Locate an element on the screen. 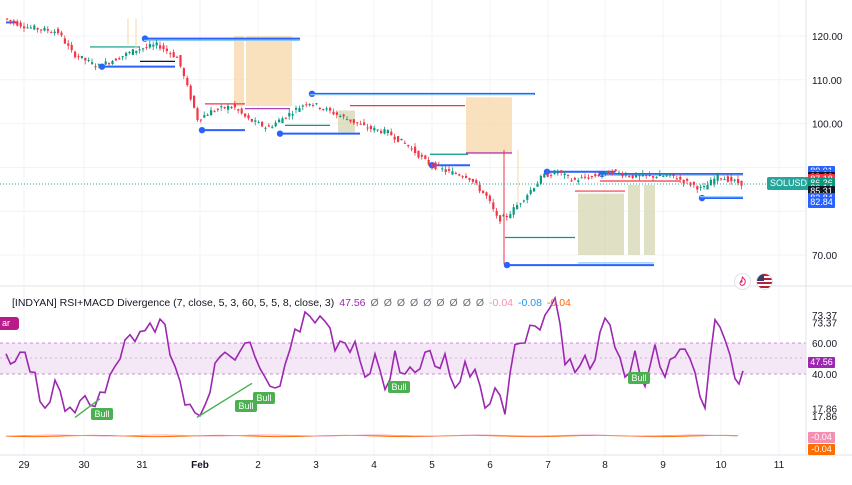 This screenshot has width=852, height=485. indicator-zero-2: Ø is located at coordinates (401, 303).